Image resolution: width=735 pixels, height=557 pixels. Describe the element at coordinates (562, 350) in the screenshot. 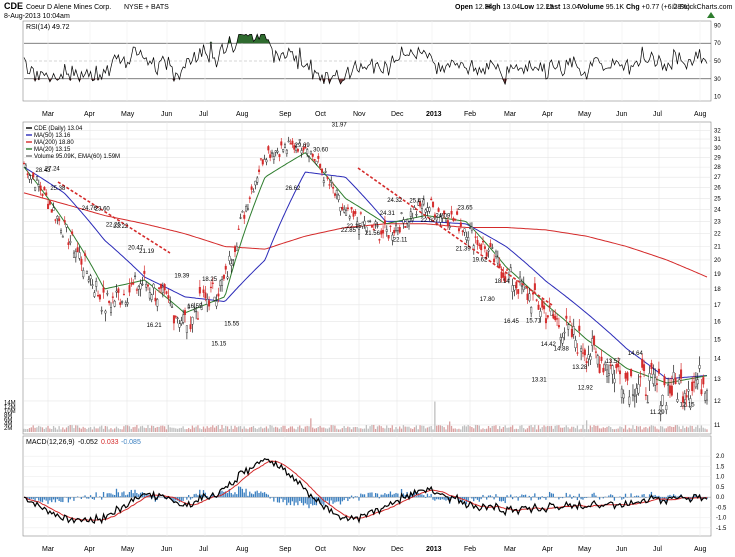

I see `price-annotation: 14.88` at that location.